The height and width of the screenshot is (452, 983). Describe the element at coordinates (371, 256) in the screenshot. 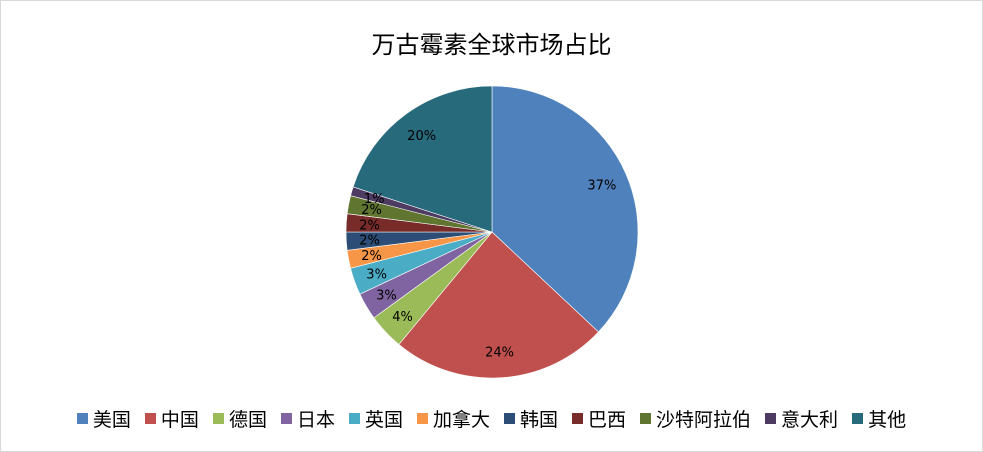

I see `data-label-5: 2%` at that location.